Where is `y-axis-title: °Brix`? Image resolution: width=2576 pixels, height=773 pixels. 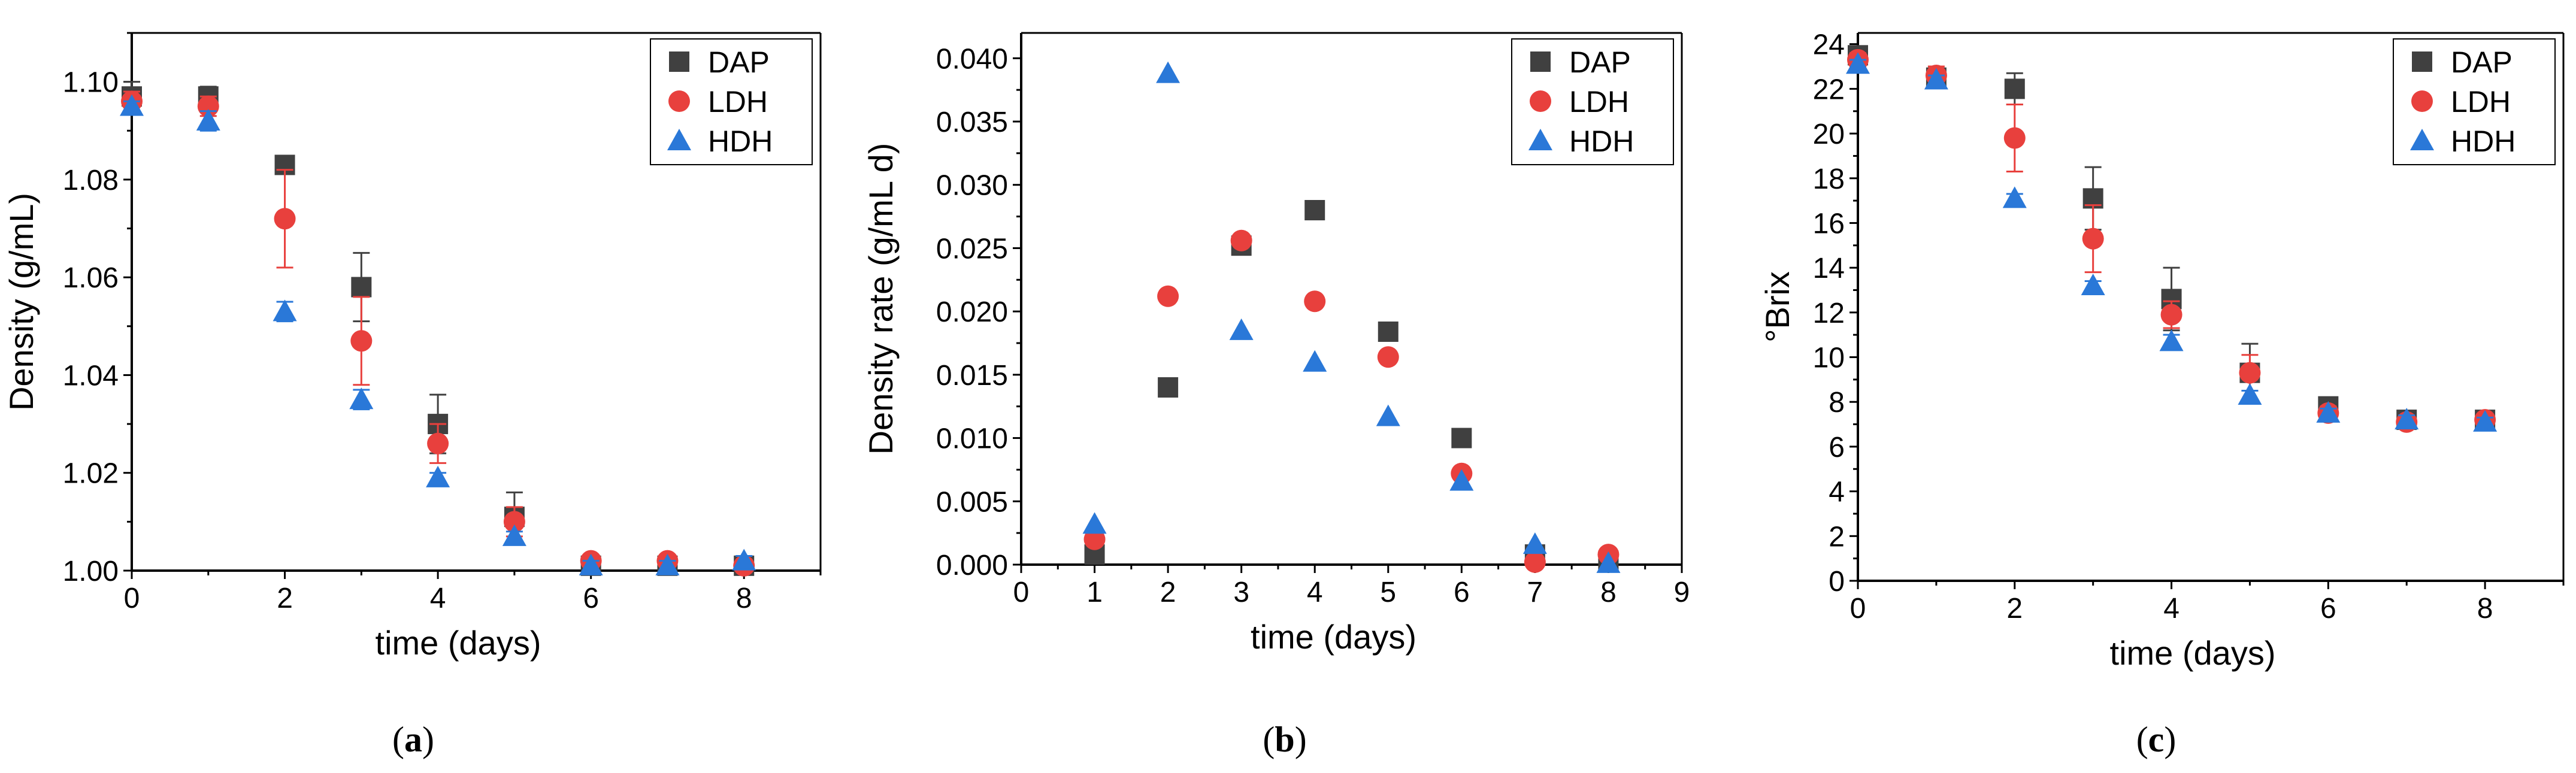
y-axis-title: °Brix is located at coordinates (1777, 306).